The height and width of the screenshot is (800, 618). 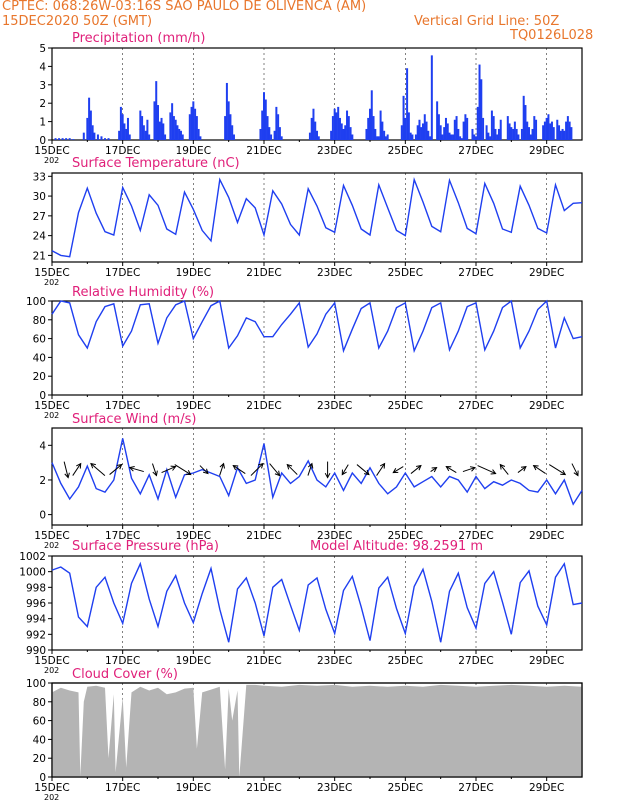 What do you see at coordinates (36, 588) in the screenshot?
I see `y-tick-label: 998` at bounding box center [36, 588].